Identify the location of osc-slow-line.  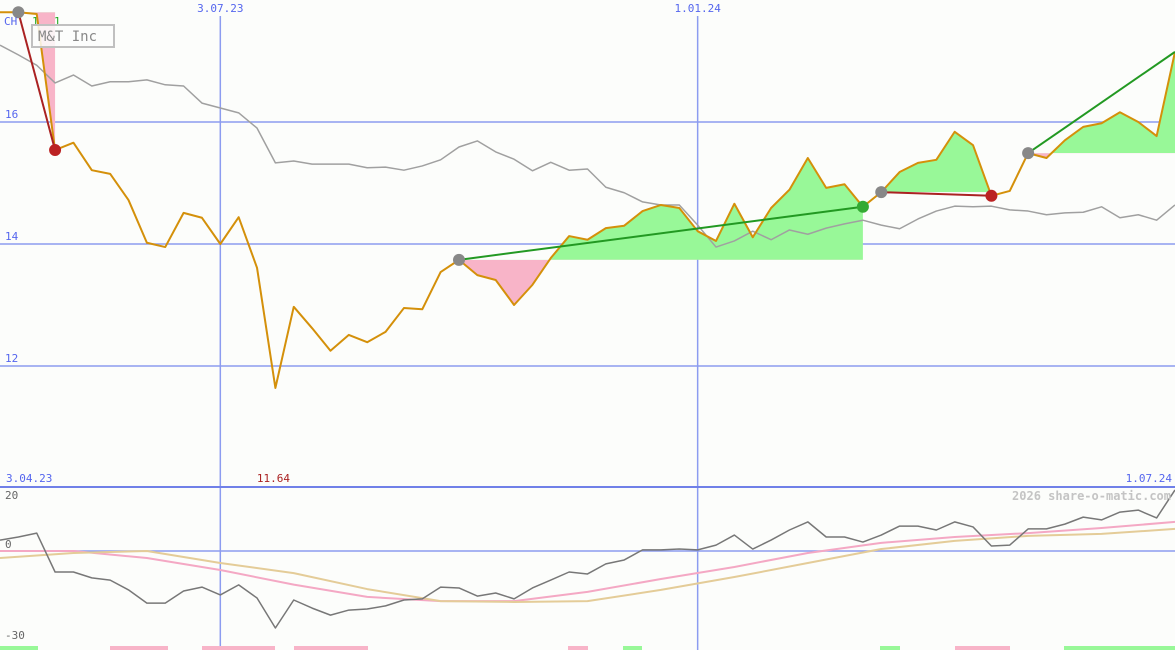
(587, 565).